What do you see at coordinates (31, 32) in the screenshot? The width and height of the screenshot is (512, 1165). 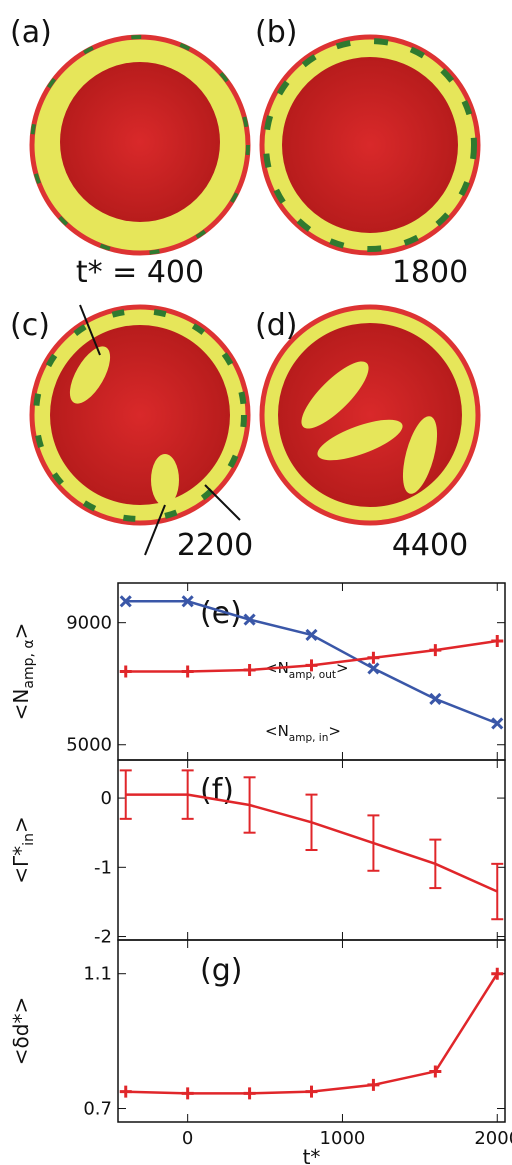 I see `panel-label: (a)` at bounding box center [31, 32].